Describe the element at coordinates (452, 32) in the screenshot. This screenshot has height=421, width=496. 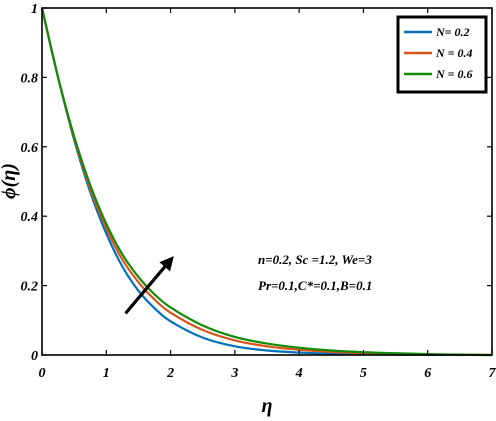
I see `legend-label: N= 0.2` at that location.